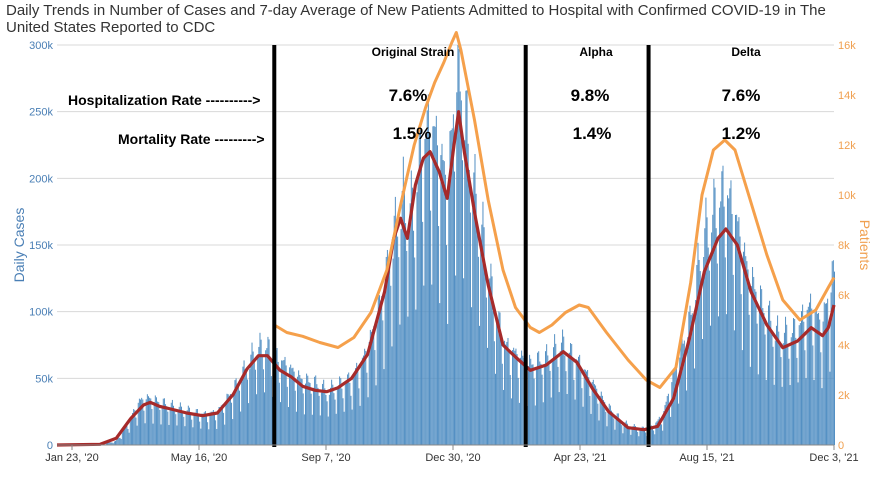 The image size is (870, 494). I want to click on y2-tick-label: 4k, so click(844, 346).